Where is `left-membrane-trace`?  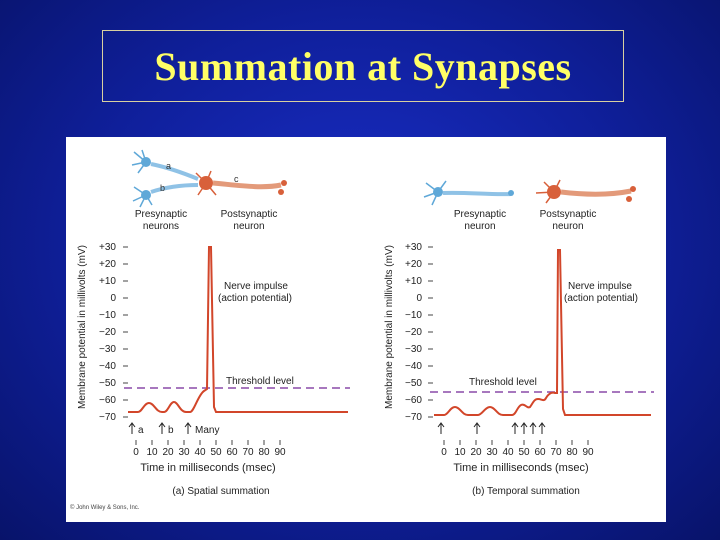
left-membrane-trace is located at coordinates (238, 329).